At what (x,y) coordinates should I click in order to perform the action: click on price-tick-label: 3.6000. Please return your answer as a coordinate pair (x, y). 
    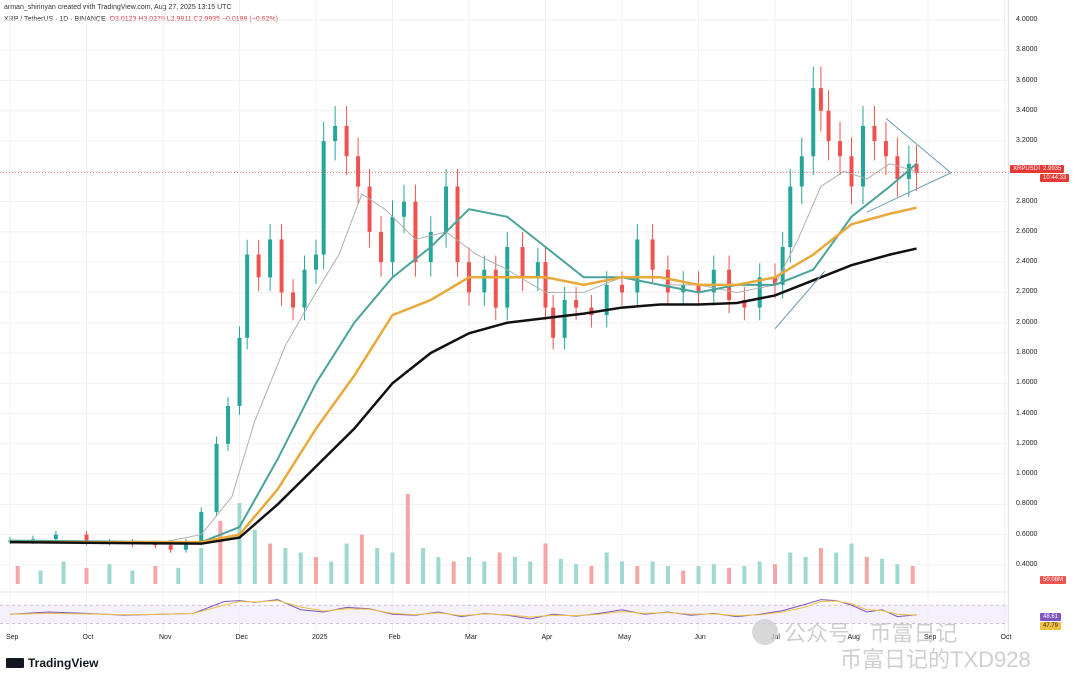
    Looking at the image, I should click on (1027, 80).